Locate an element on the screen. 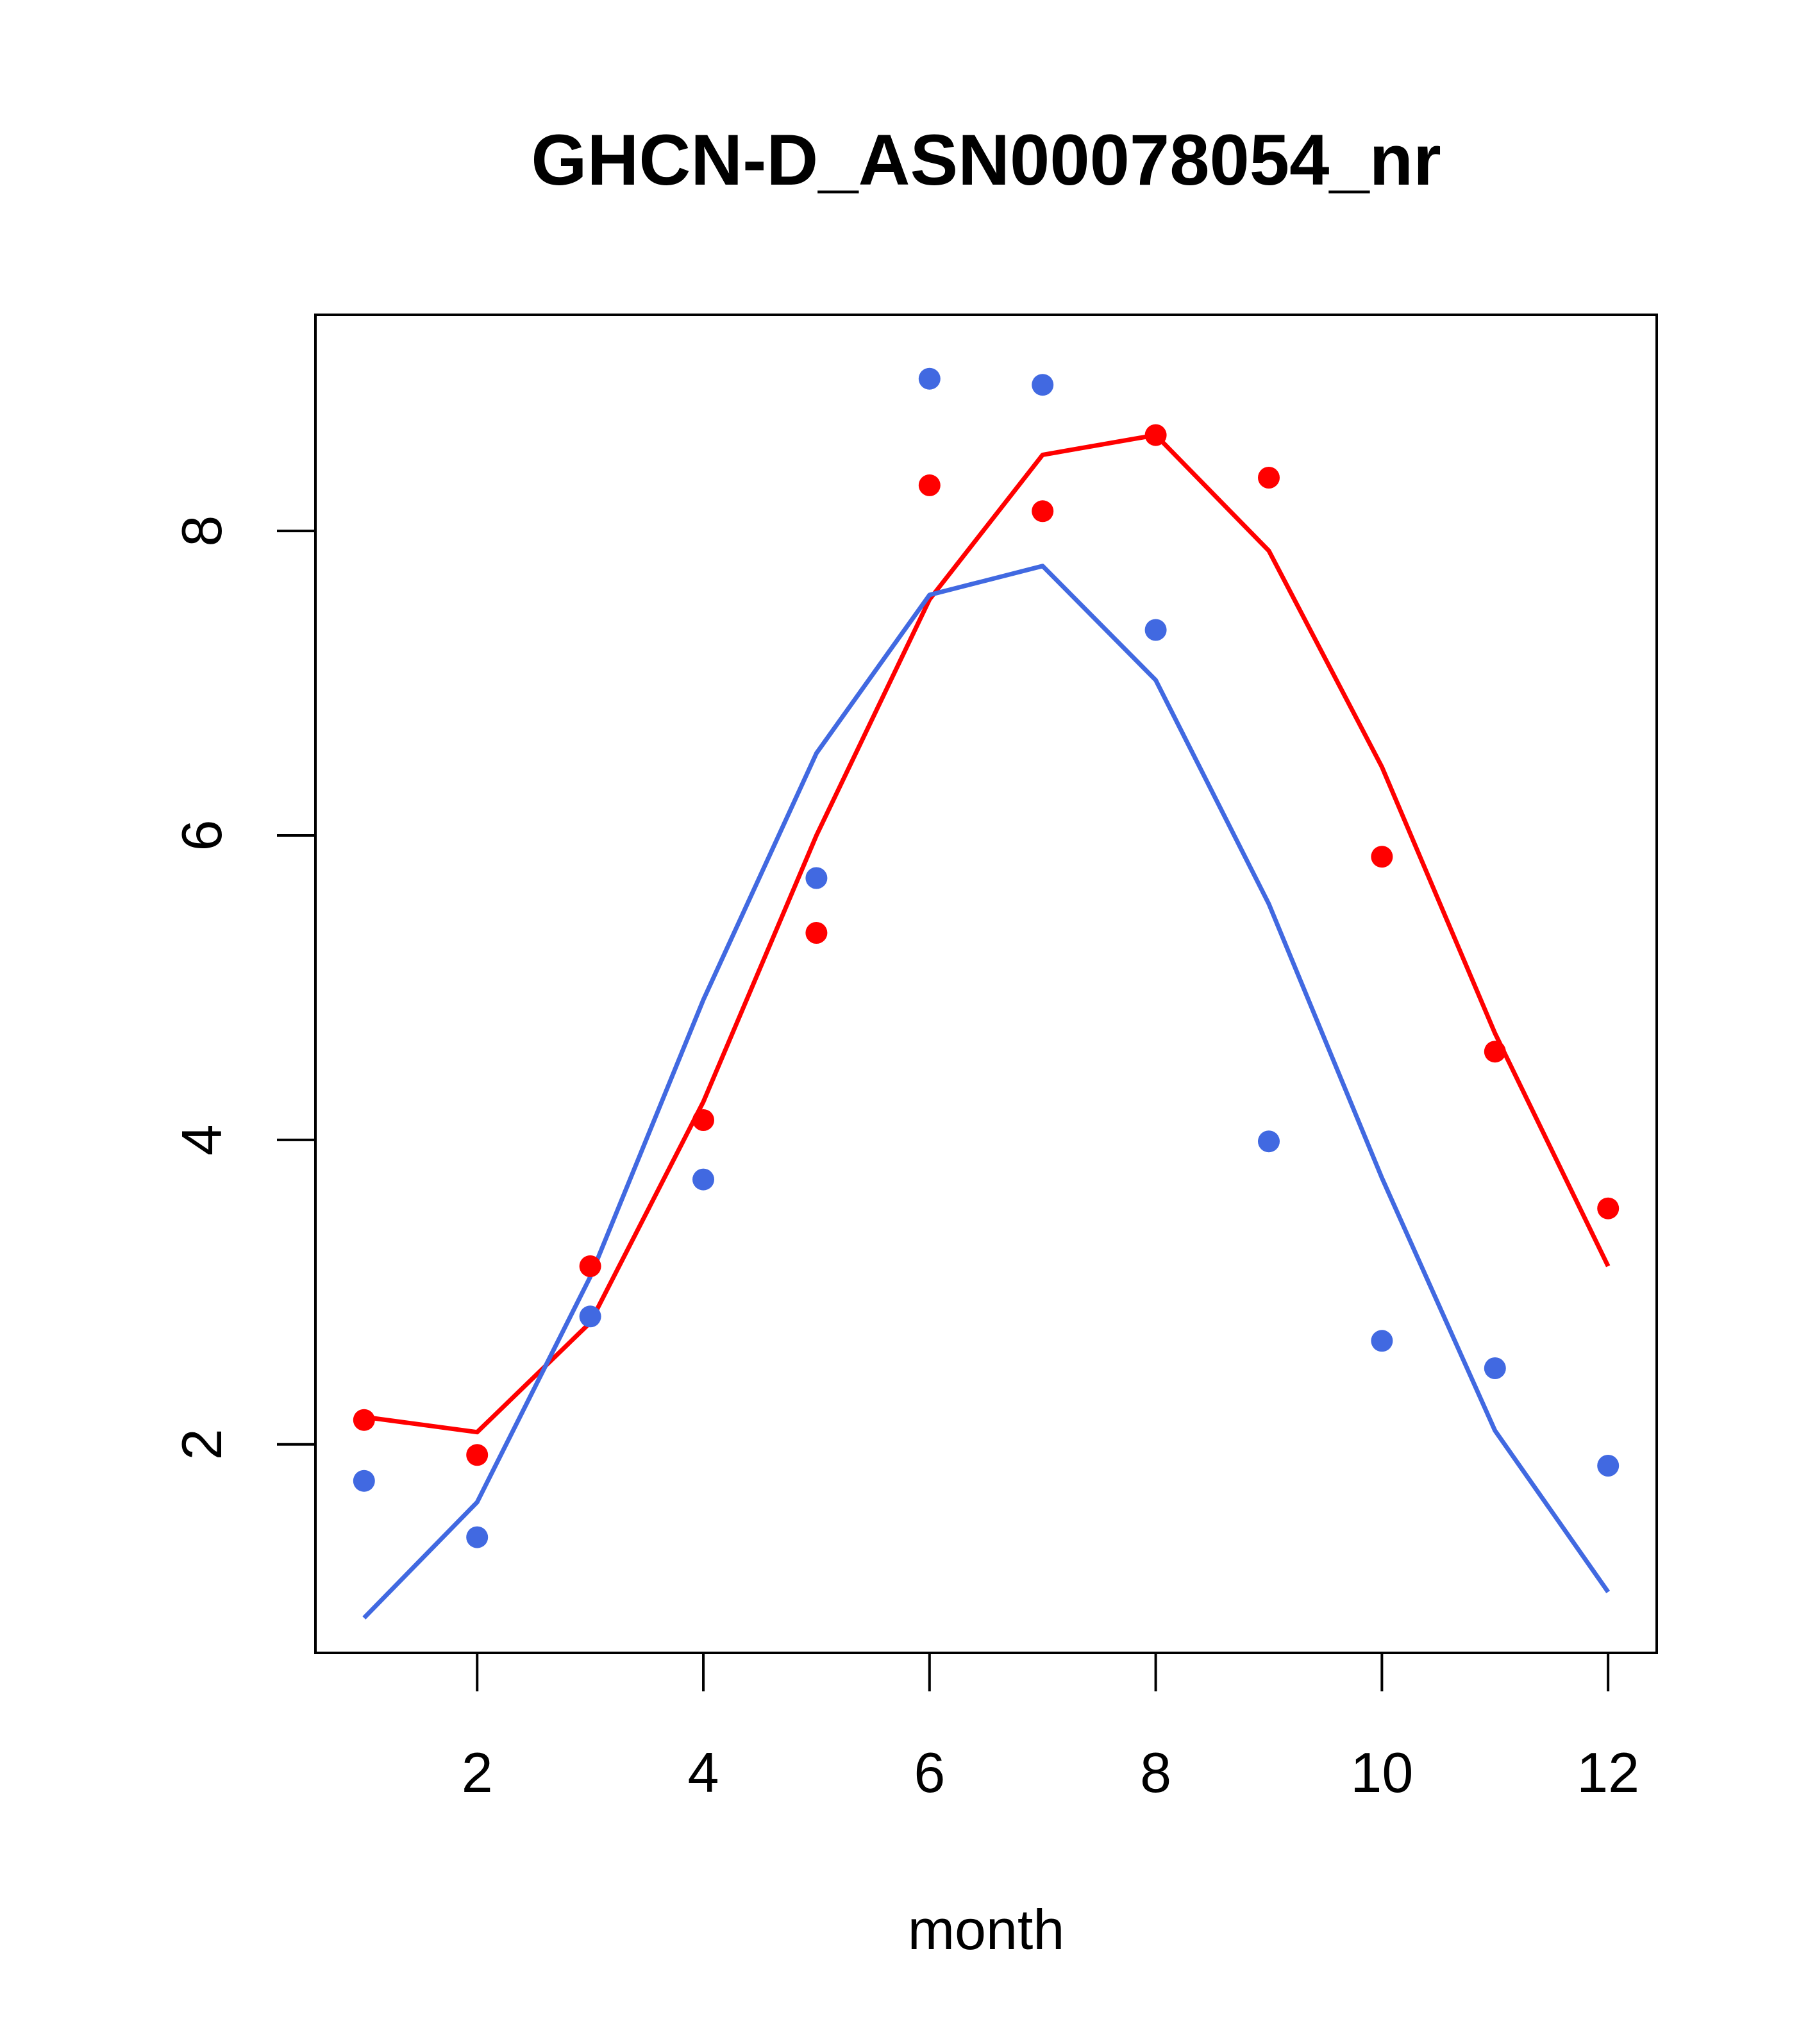  chart-title: GHCN-D_ASN00078054_nr is located at coordinates (986, 160).